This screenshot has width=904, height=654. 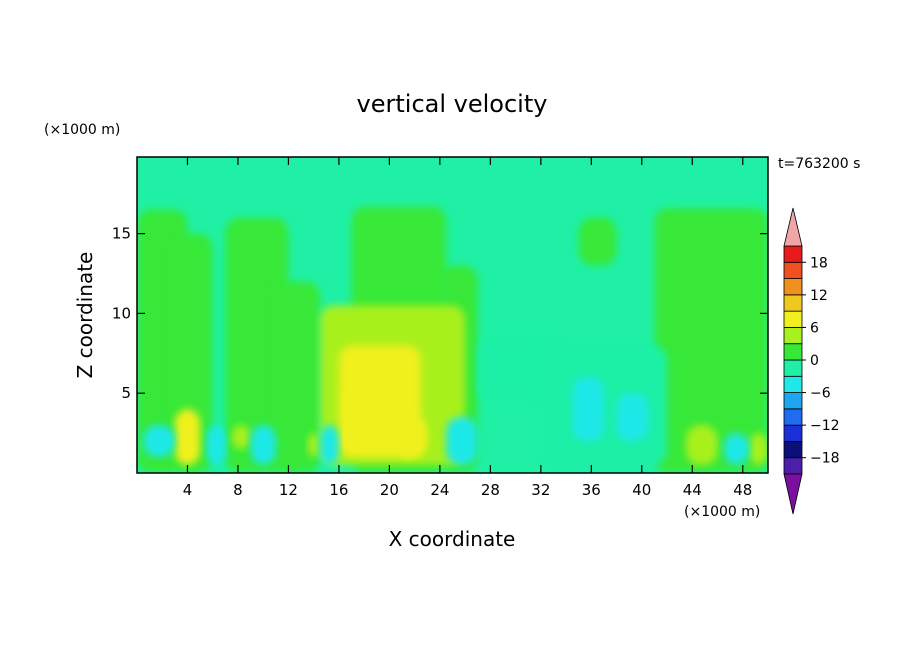 I want to click on x-tick-label: 20, so click(x=389, y=490).